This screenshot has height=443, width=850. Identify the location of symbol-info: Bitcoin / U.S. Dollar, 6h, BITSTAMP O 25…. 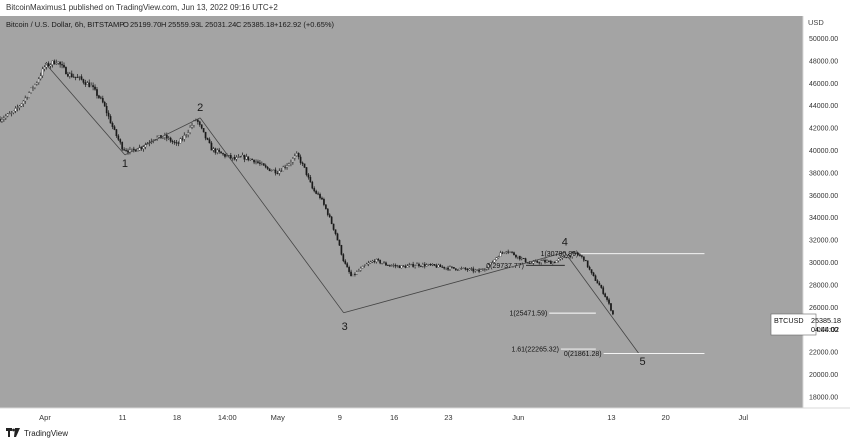
(170, 24).